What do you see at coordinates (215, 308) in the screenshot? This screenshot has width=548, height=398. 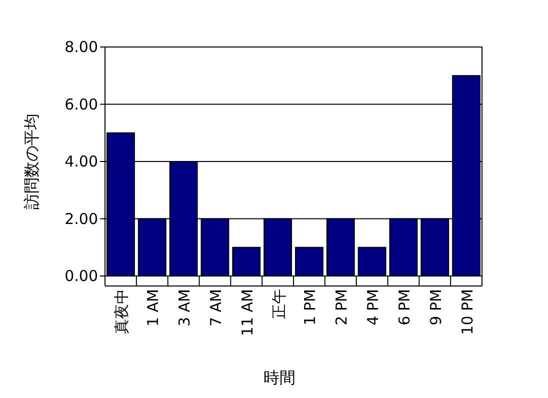 I see `x-tick-label: 7 AM` at bounding box center [215, 308].